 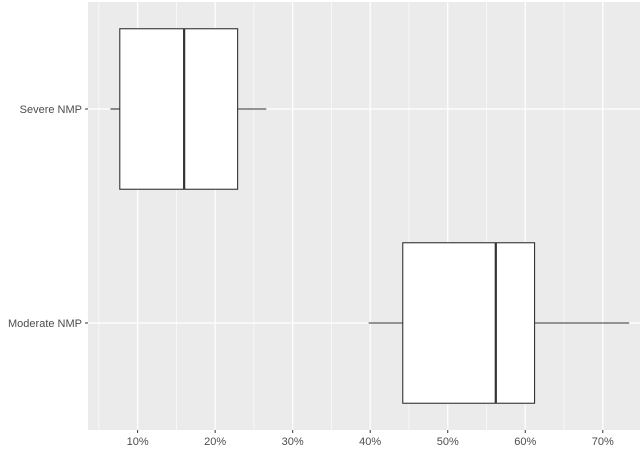 What do you see at coordinates (215, 442) in the screenshot?
I see `x-tick-label: 20%` at bounding box center [215, 442].